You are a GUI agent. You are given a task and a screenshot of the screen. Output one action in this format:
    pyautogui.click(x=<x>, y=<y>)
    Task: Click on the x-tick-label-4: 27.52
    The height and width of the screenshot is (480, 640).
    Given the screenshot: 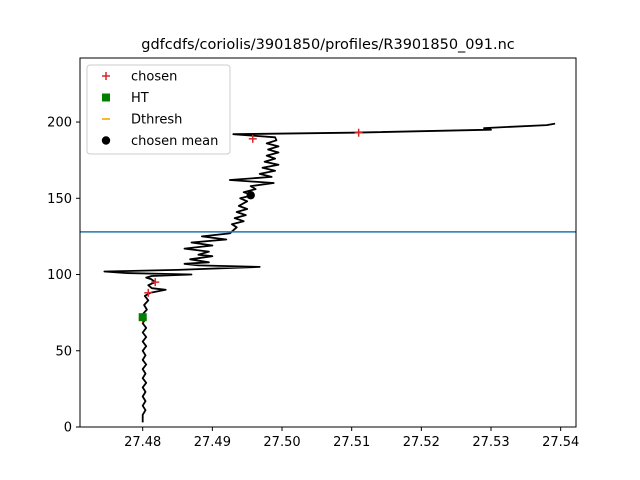 What is the action you would take?
    pyautogui.click(x=421, y=442)
    